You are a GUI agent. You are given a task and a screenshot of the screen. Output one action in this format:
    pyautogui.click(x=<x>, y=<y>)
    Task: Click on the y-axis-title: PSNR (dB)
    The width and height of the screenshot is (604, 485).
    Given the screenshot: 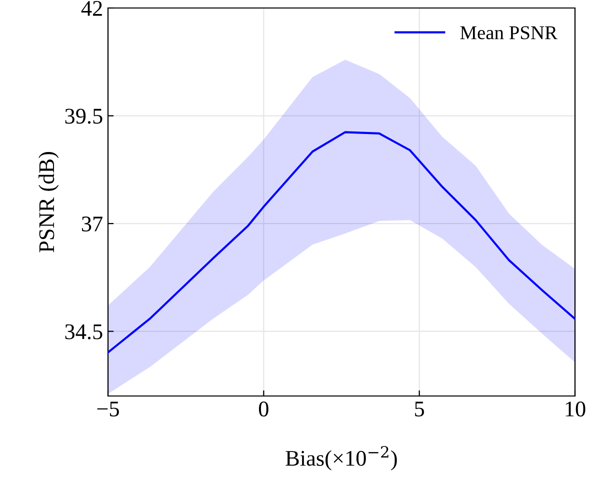 What is the action you would take?
    pyautogui.click(x=48, y=202)
    